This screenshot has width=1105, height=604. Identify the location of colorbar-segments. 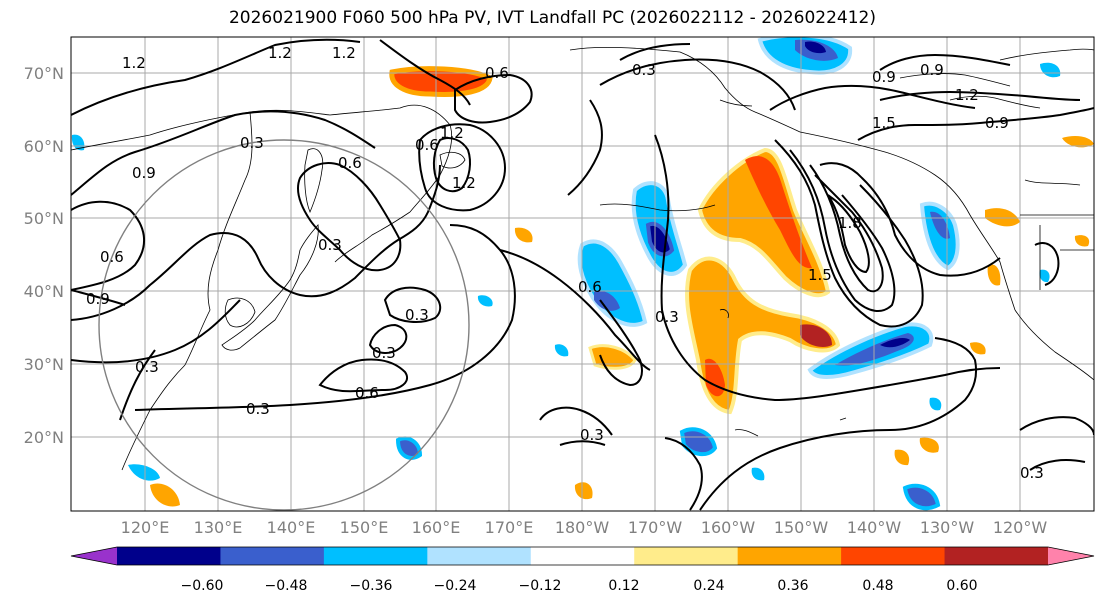
(582, 556).